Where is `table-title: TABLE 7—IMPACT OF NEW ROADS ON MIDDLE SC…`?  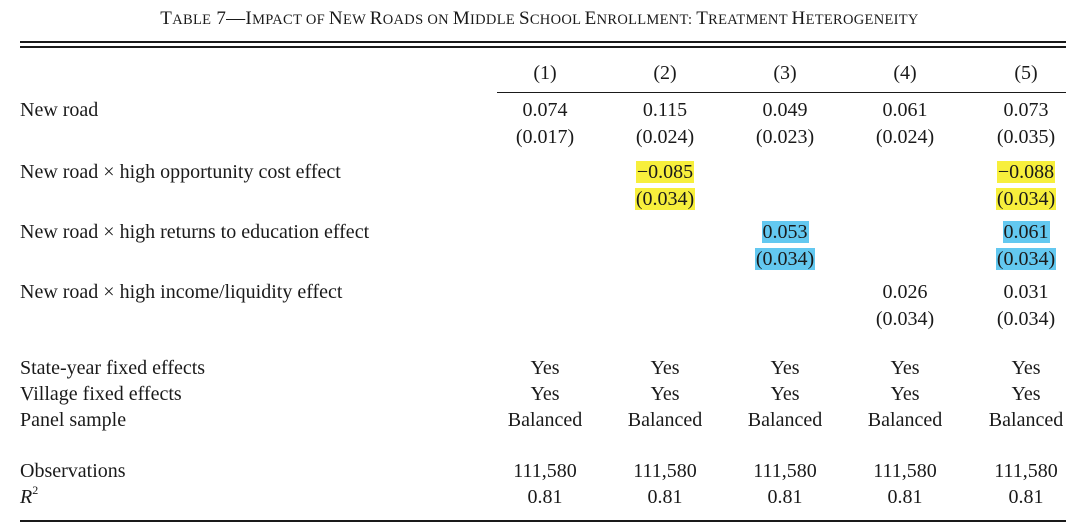
table-title: TABLE 7—IMPACT OF NEW ROADS ON MIDDLE SC… is located at coordinates (539, 19).